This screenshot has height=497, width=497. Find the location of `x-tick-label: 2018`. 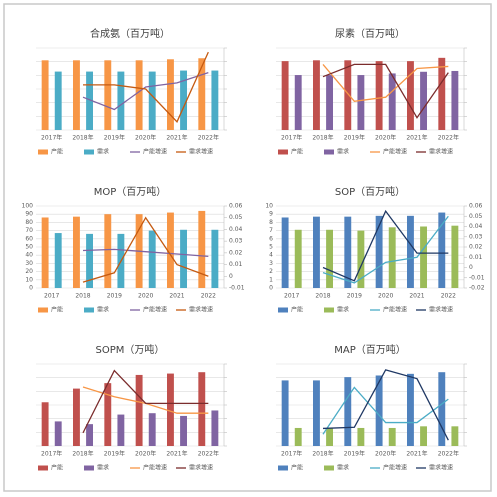

x-tick-label: 2018 is located at coordinates (322, 296).